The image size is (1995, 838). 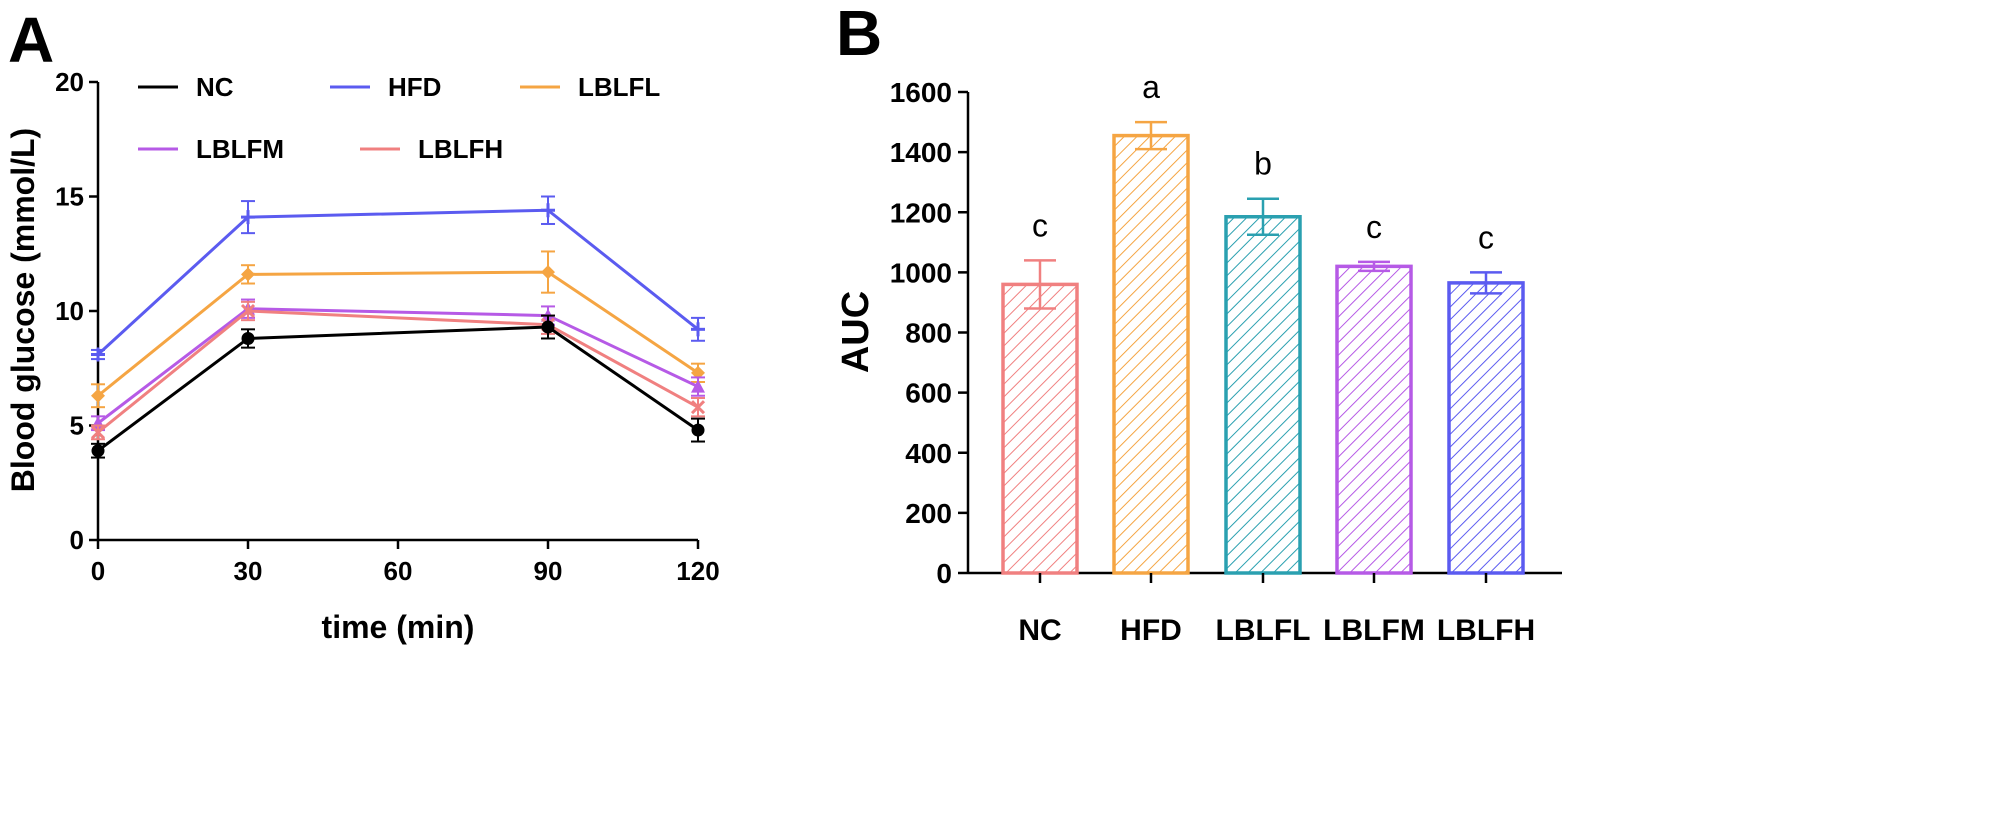 What do you see at coordinates (248, 571) in the screenshot?
I see `x-tick-label: 30` at bounding box center [248, 571].